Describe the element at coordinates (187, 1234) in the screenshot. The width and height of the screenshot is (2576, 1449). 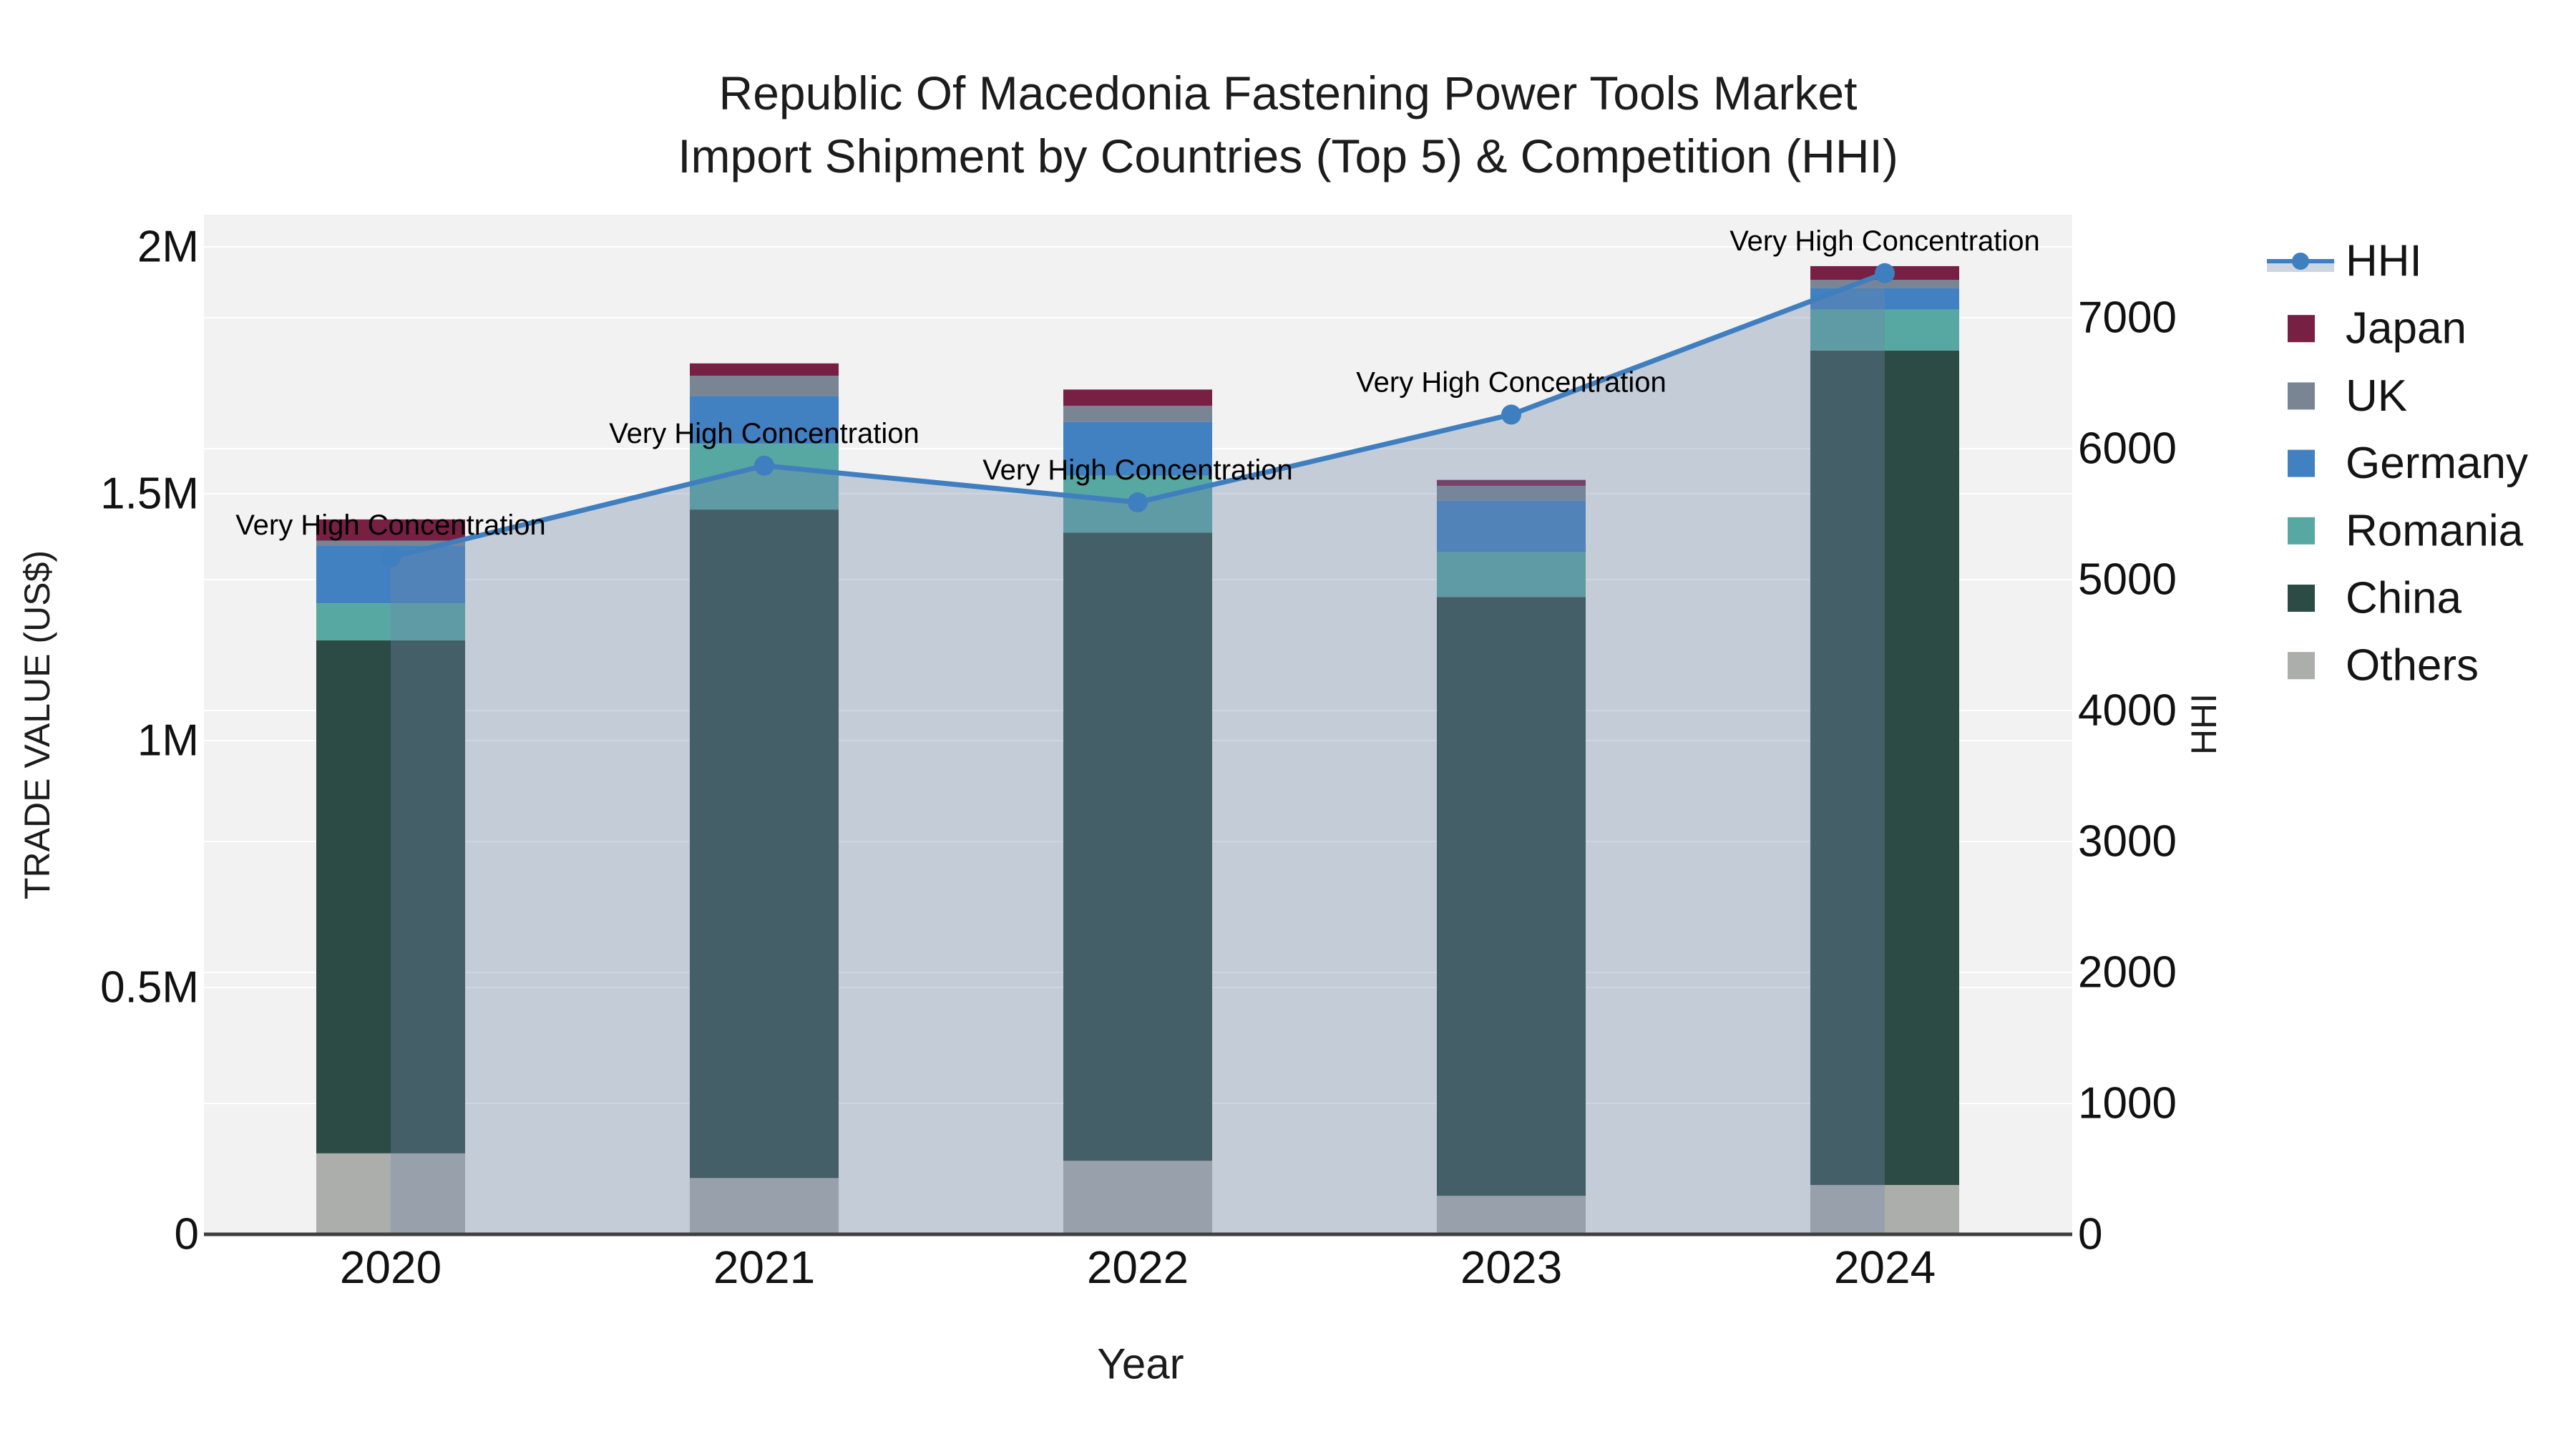
I see `y-left-tick-0: 0` at that location.